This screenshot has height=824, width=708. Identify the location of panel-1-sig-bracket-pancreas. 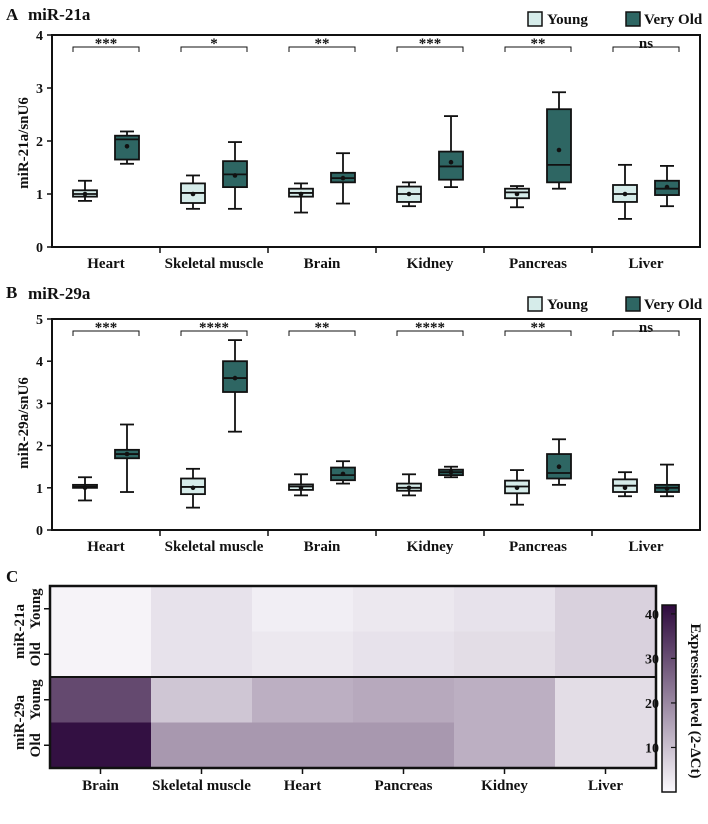
(538, 333).